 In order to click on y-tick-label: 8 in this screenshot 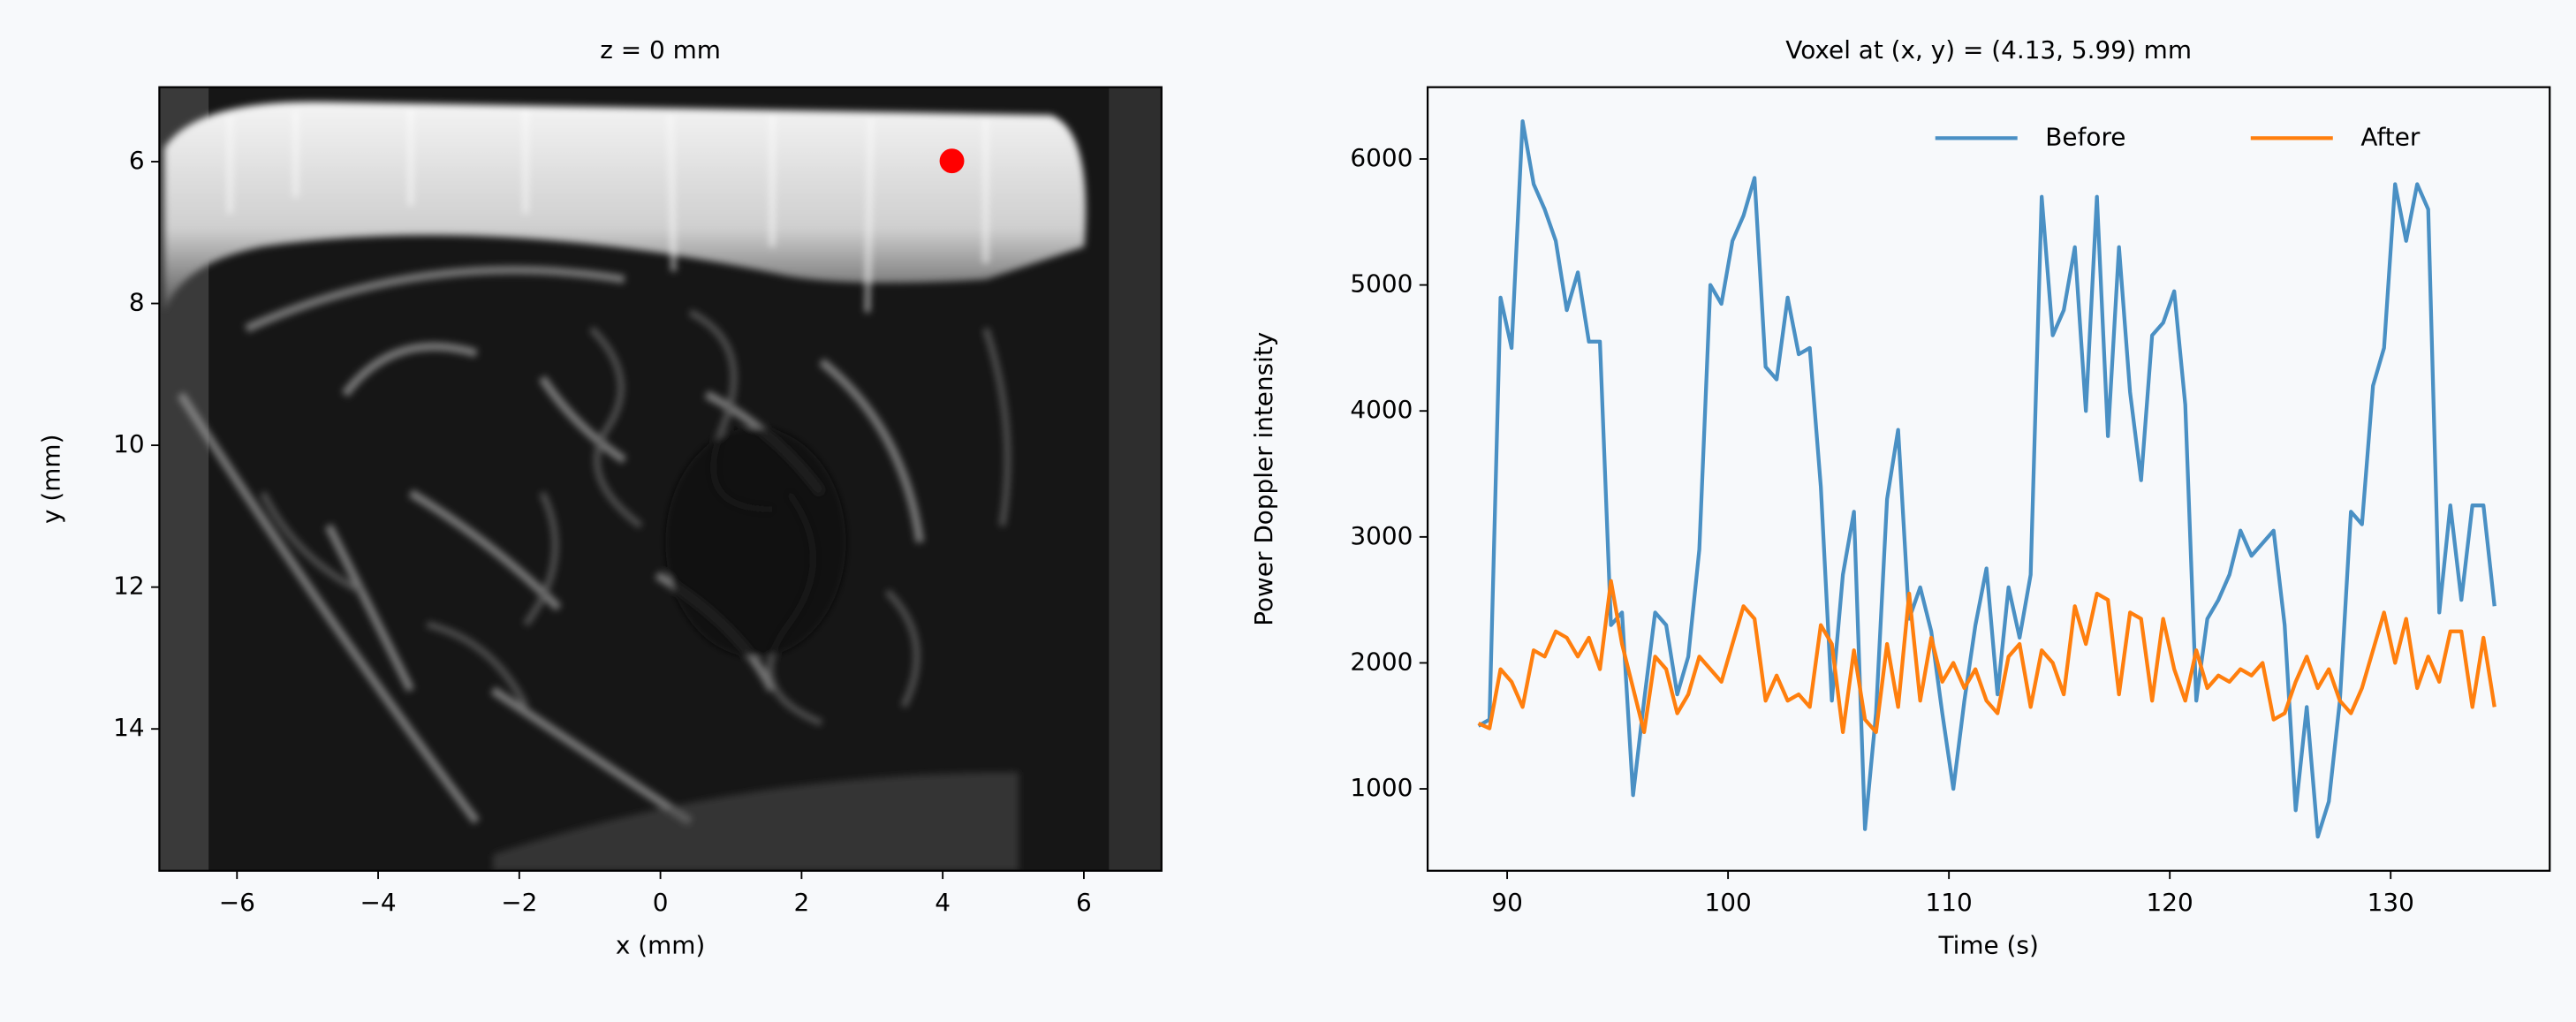, I will do `click(137, 302)`.